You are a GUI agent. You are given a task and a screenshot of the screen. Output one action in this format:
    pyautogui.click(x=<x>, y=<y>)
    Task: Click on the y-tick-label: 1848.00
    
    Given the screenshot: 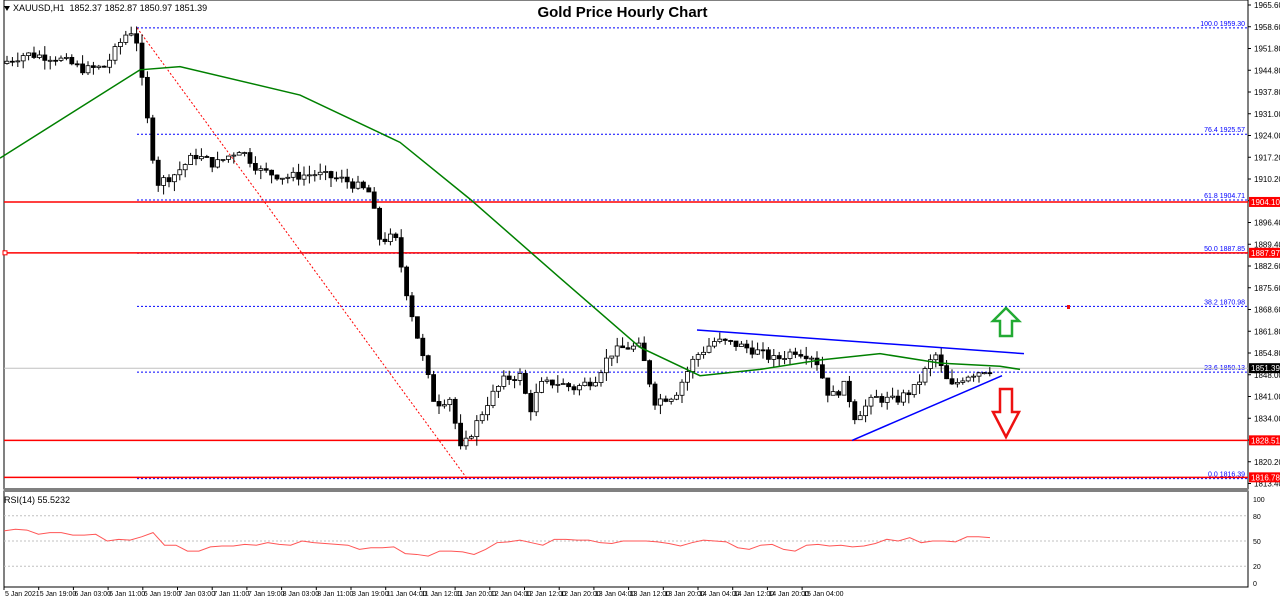 What is the action you would take?
    pyautogui.click(x=1267, y=375)
    